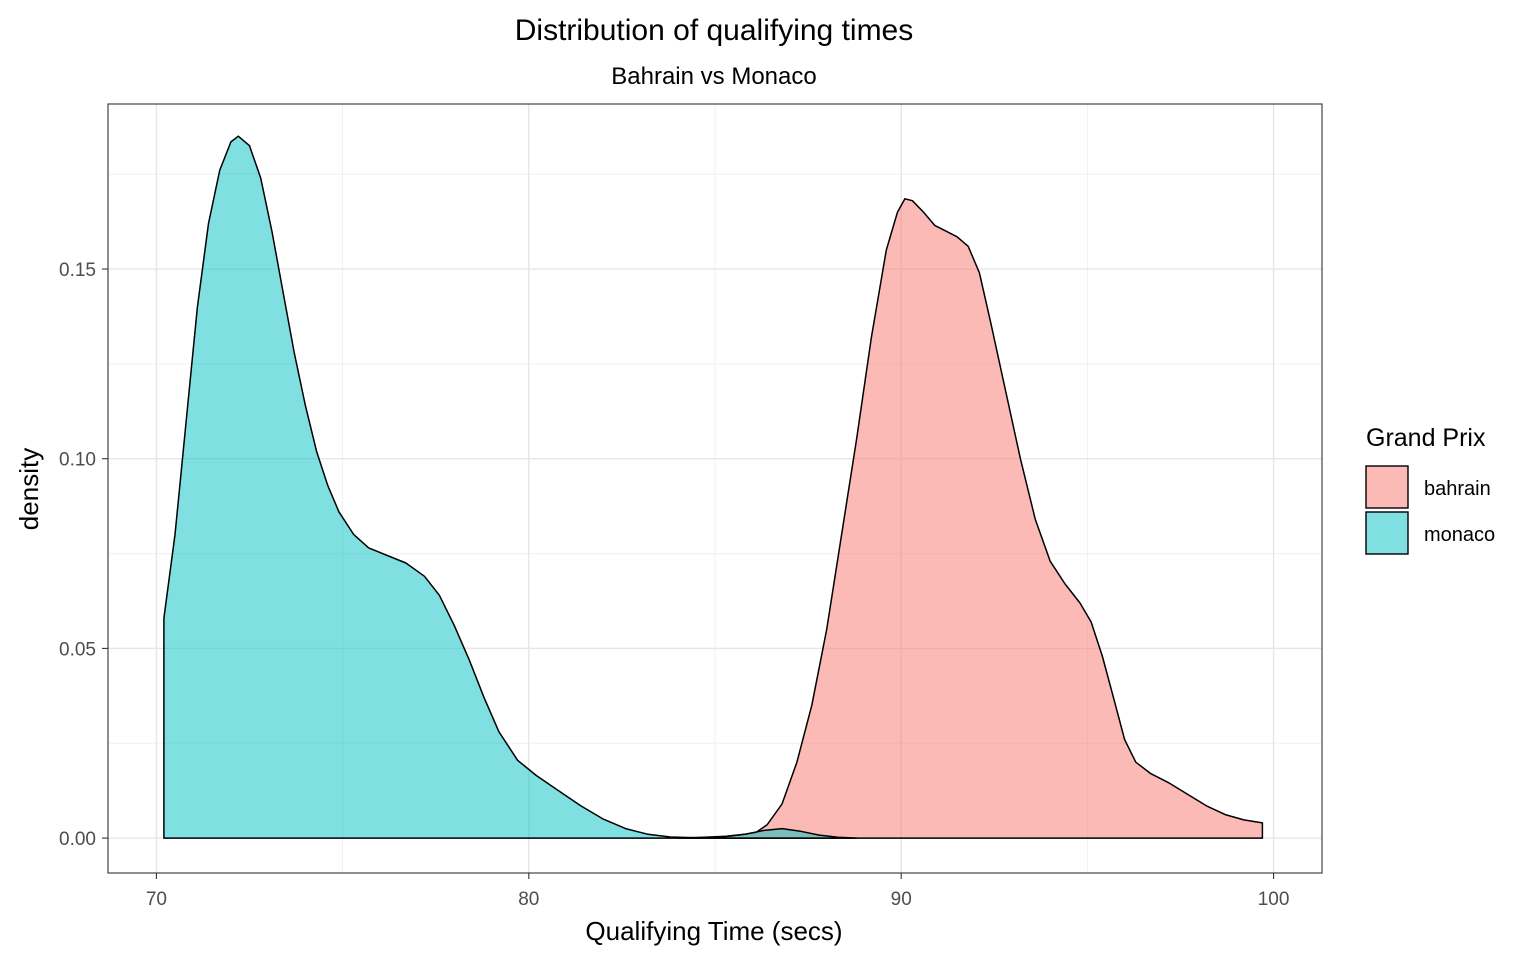 The width and height of the screenshot is (1536, 960). Describe the element at coordinates (156, 899) in the screenshot. I see `x-tick-label: 70` at that location.